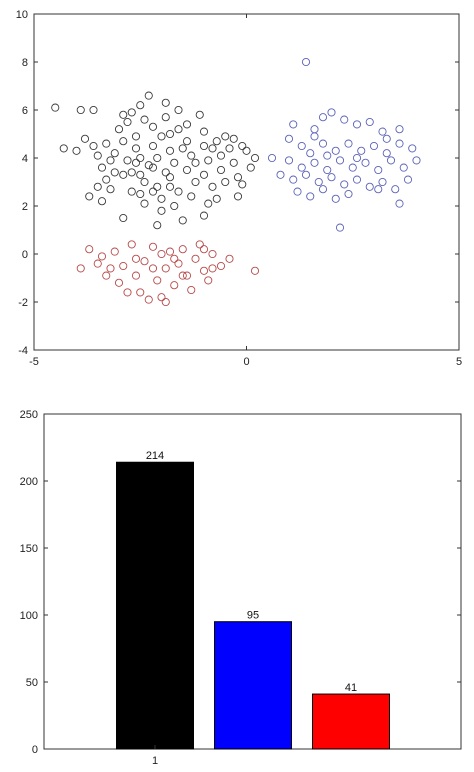  Describe the element at coordinates (25, 255) in the screenshot. I see `y-tick-label: 0` at that location.